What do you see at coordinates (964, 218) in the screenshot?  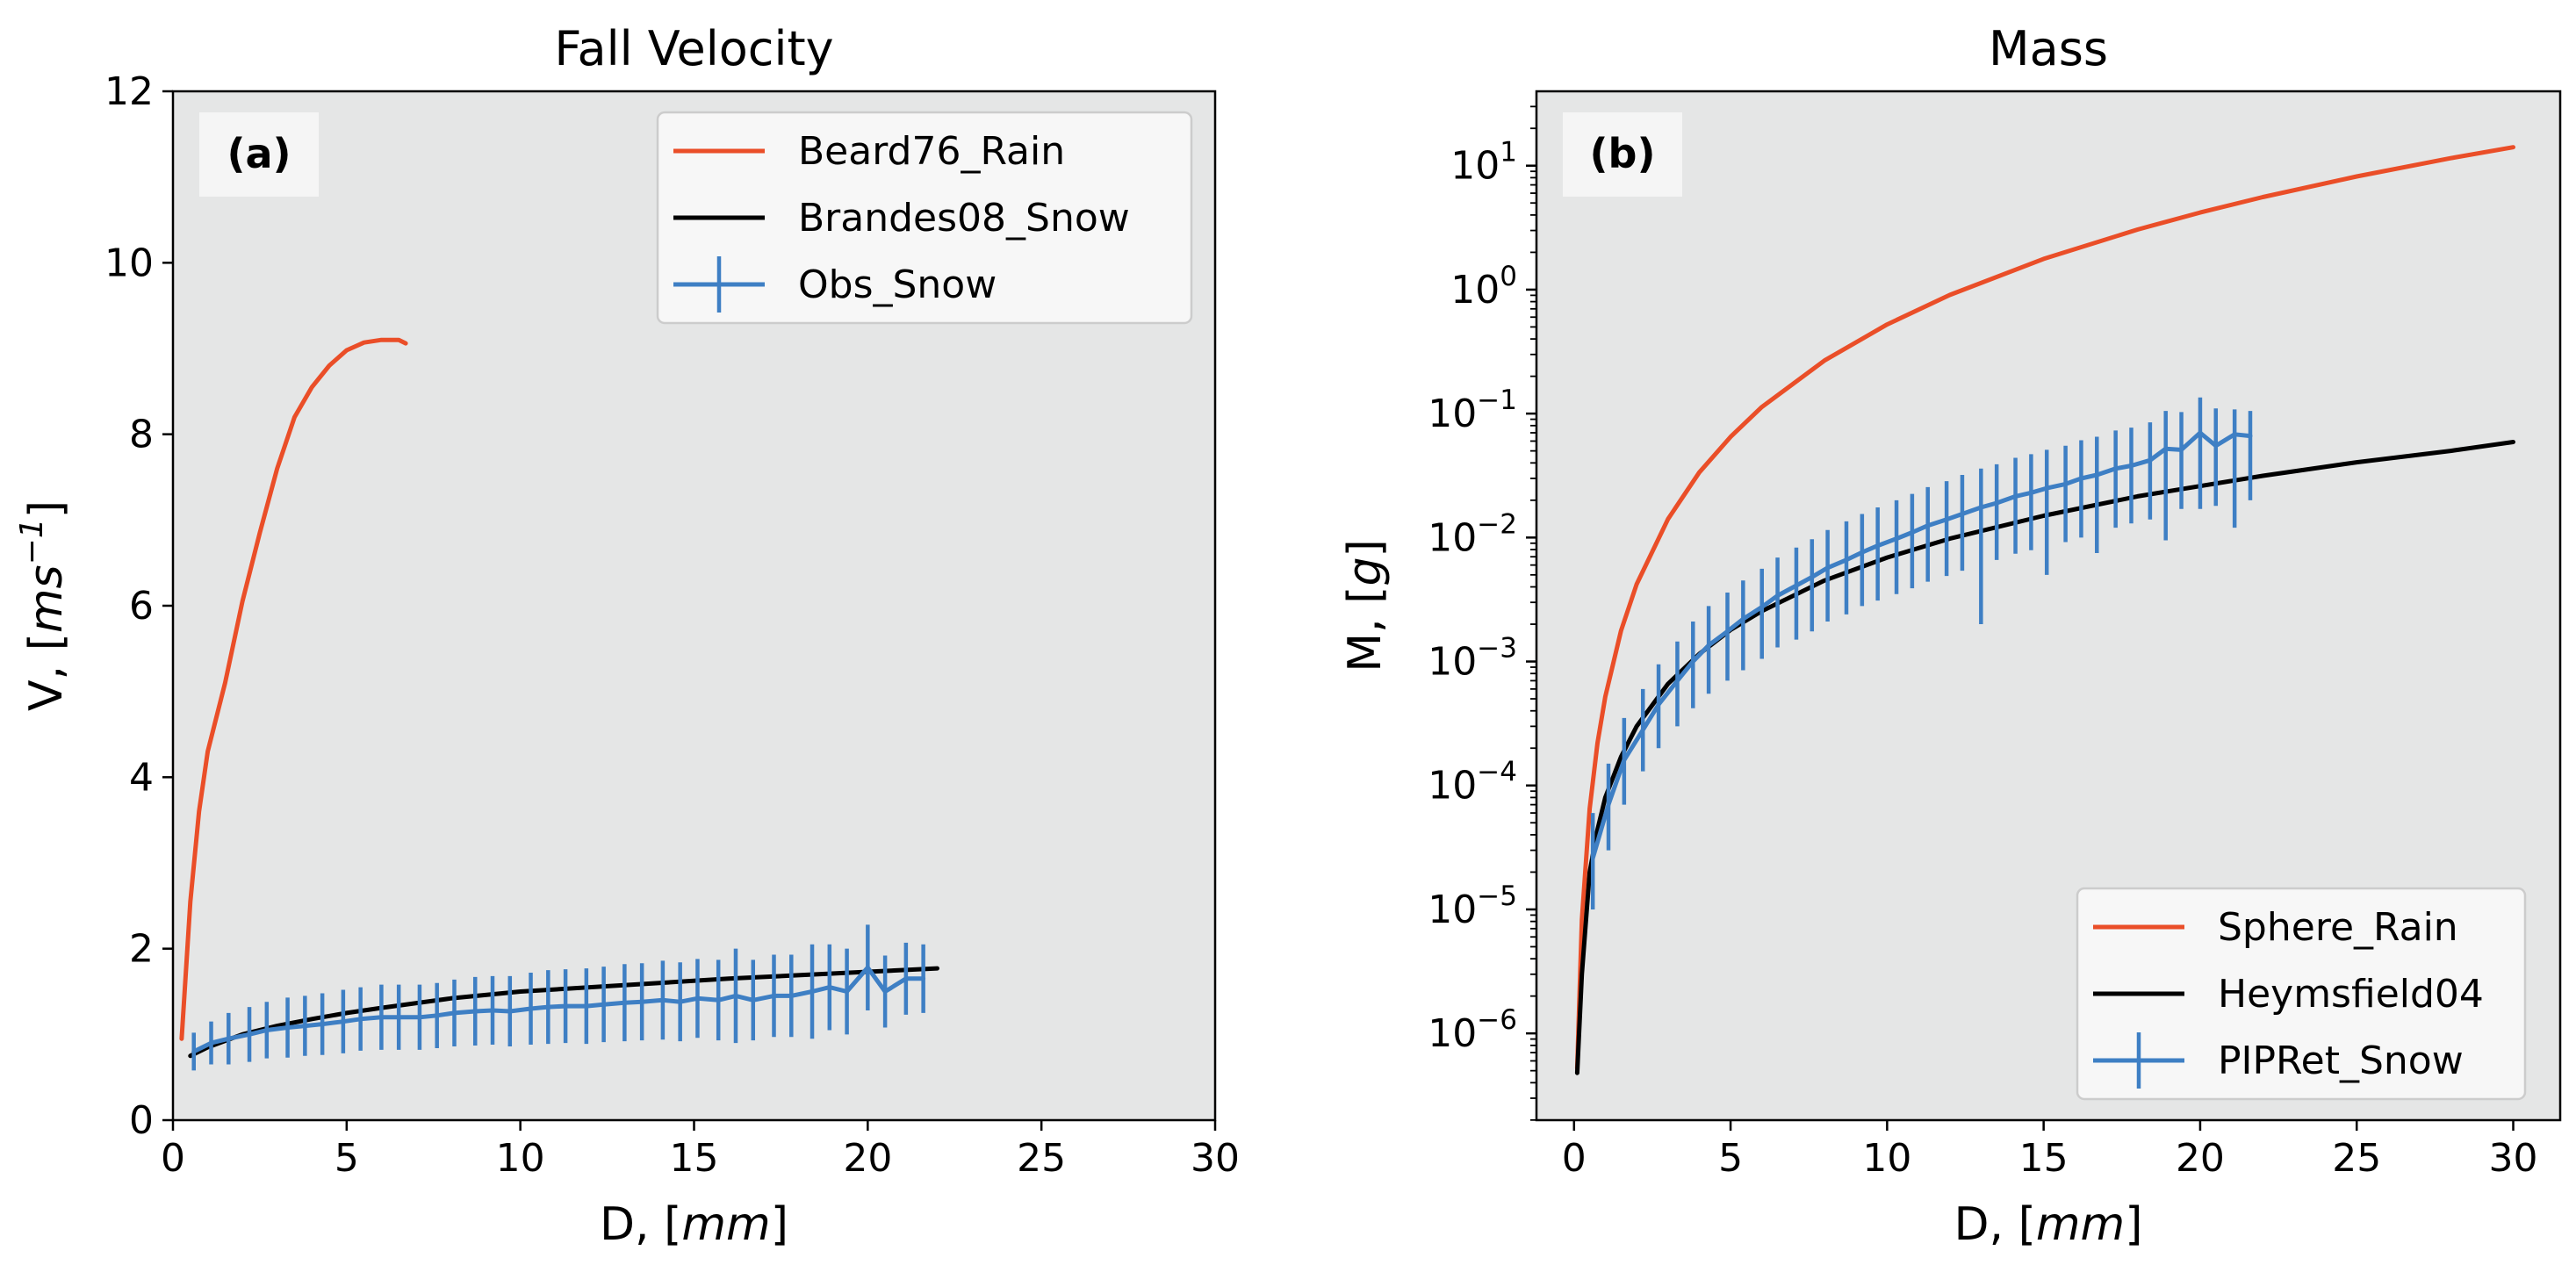 I see `legend-label: Brandes08_Snow` at bounding box center [964, 218].